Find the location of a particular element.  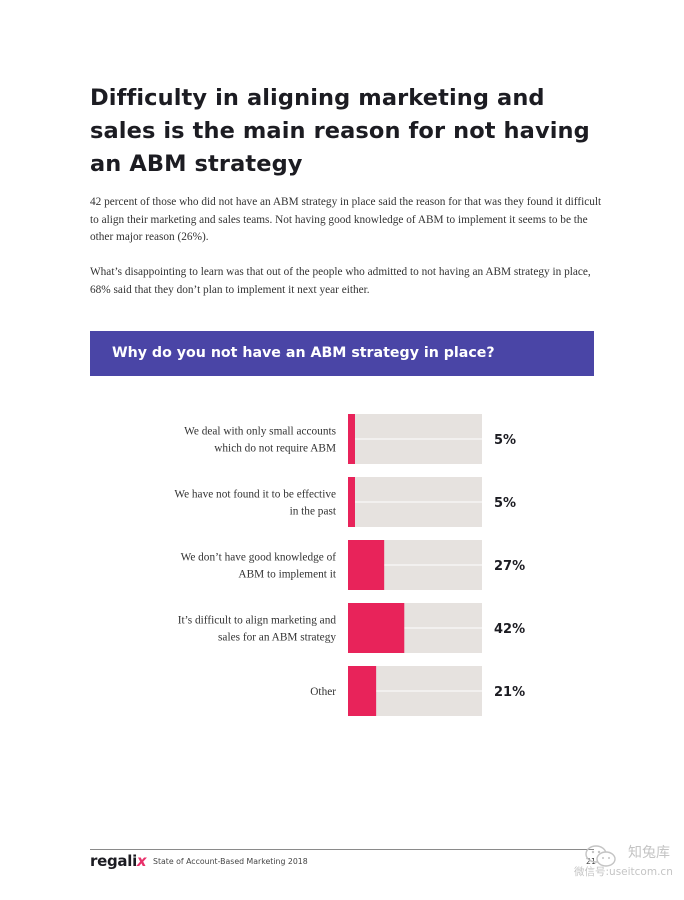

category-label: We deal with only small accounts is located at coordinates (260, 432).